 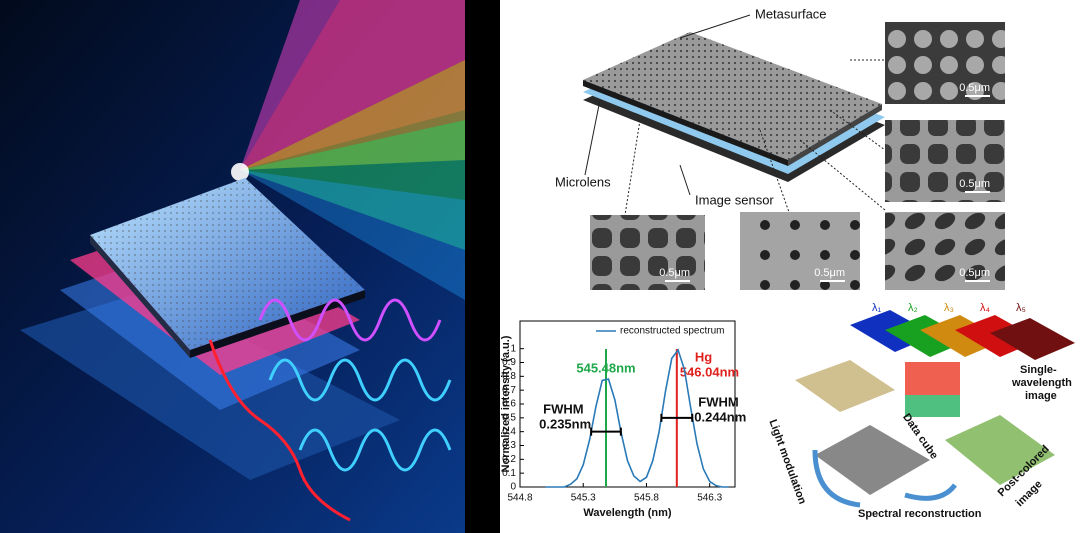 I want to click on wavelength-label: λ₅, so click(x=1021, y=308).